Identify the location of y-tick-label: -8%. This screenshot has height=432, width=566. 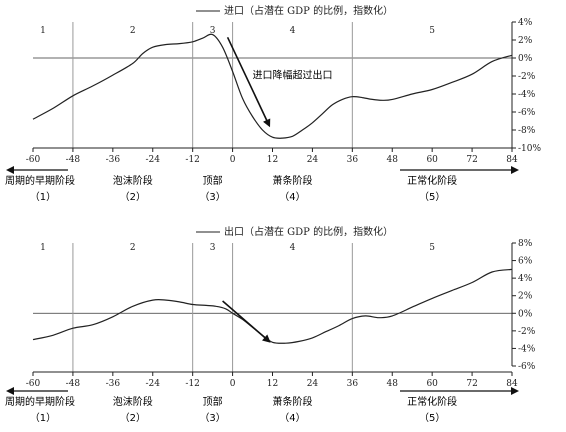
(527, 131).